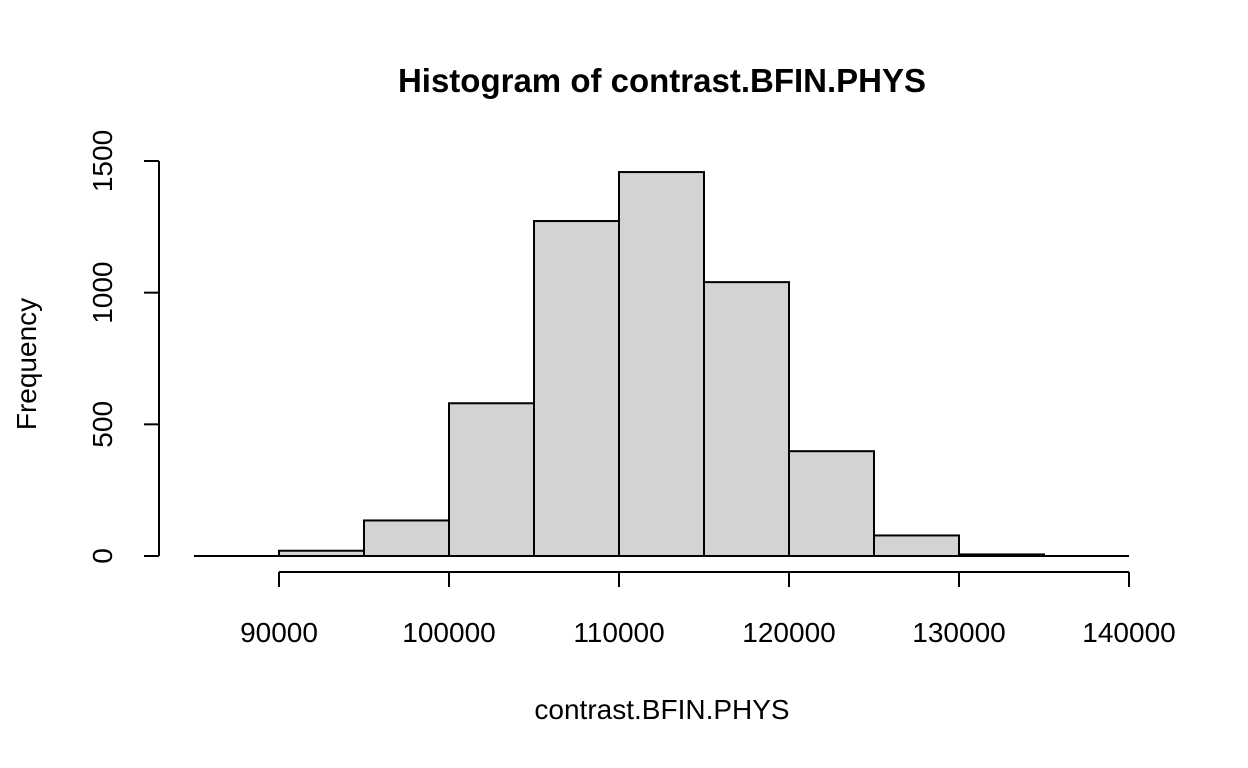 The height and width of the screenshot is (768, 1248). What do you see at coordinates (102, 424) in the screenshot?
I see `y-tick-label: 500` at bounding box center [102, 424].